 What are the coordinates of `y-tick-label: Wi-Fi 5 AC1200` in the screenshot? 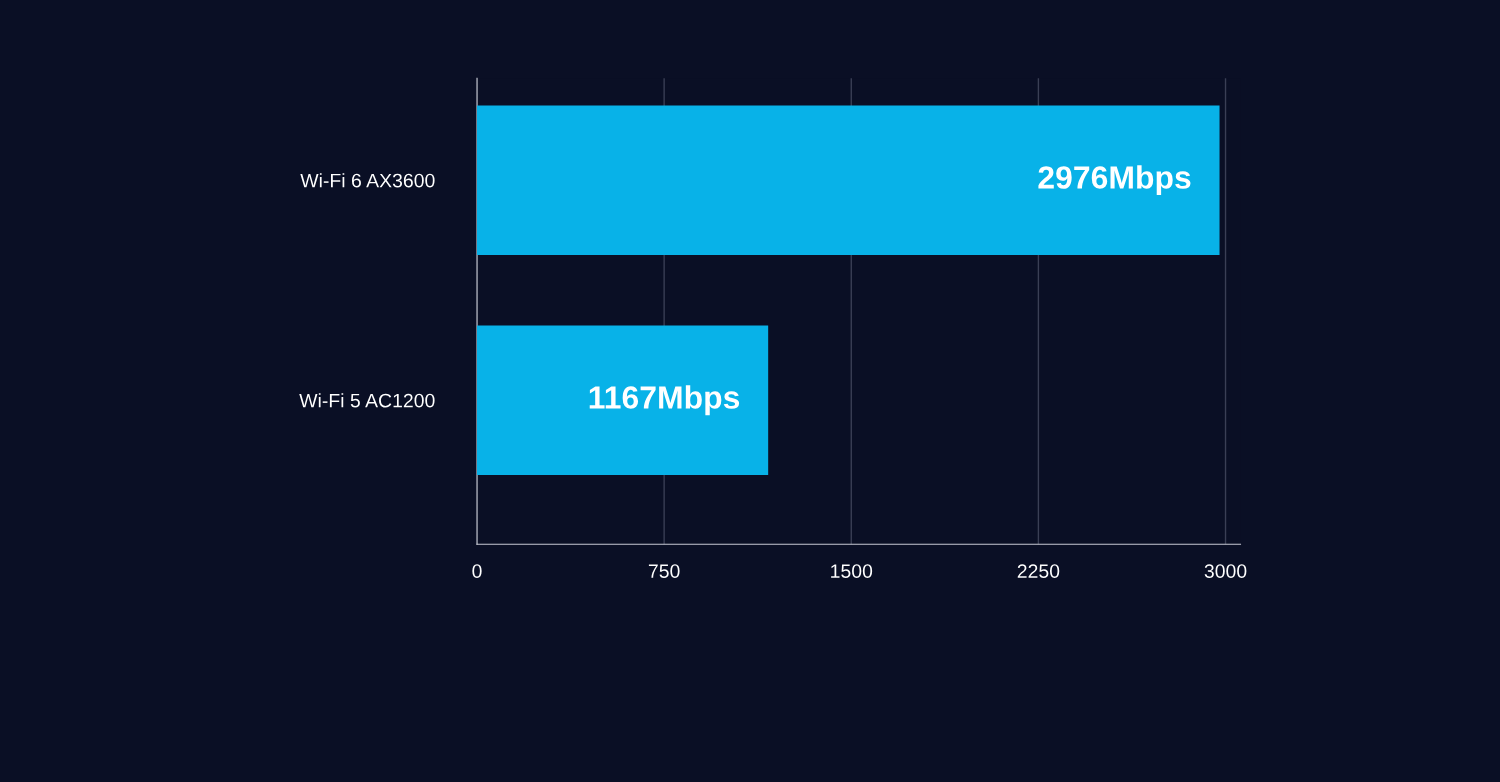 It's located at (367, 400).